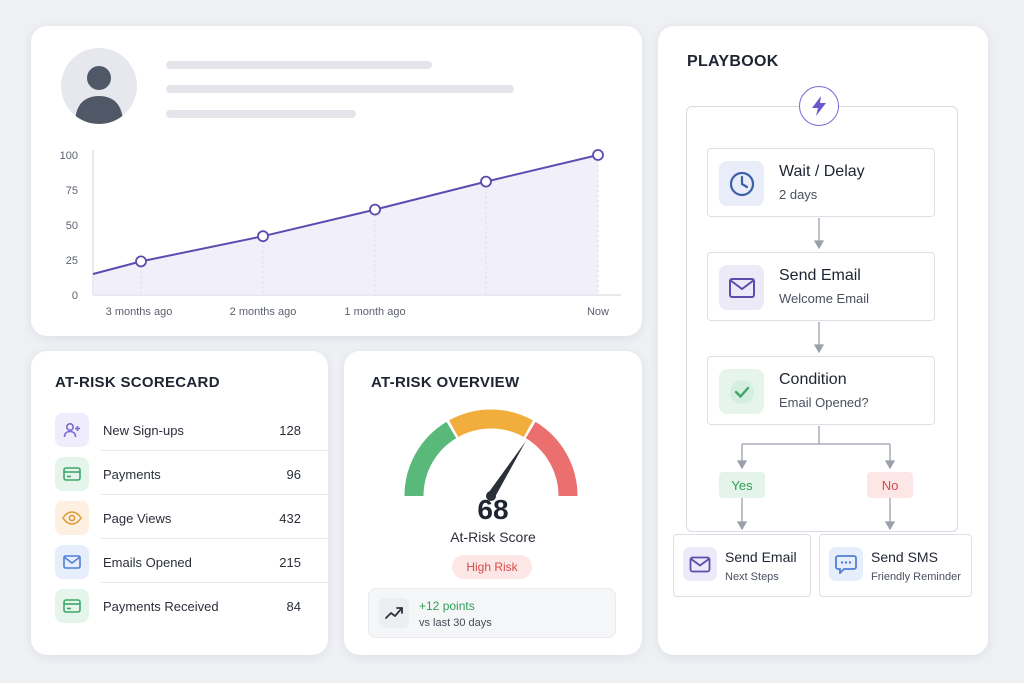 This screenshot has height=683, width=1024. I want to click on scorecard-row-value: 96, so click(293, 474).